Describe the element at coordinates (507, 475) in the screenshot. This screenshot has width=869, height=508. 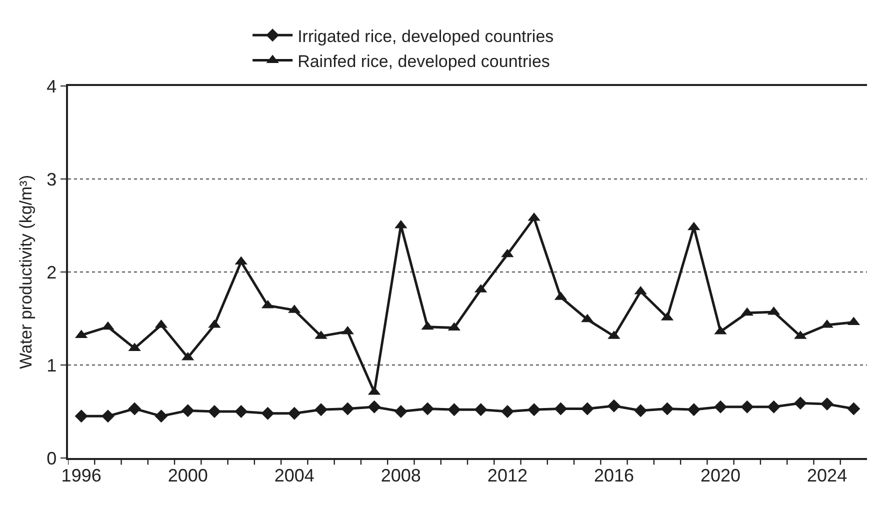
I see `x-tick-label: 2012` at that location.